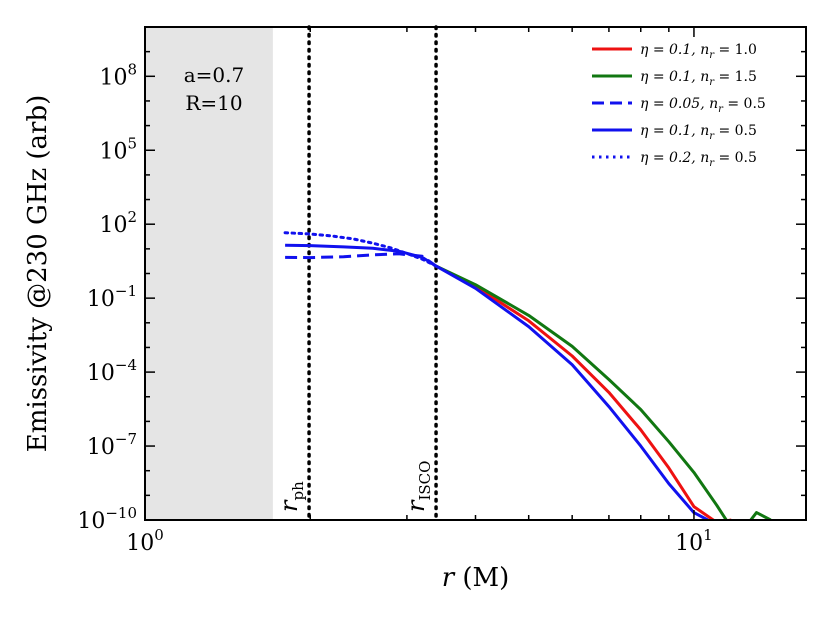 Image resolution: width=830 pixels, height=623 pixels. Describe the element at coordinates (145, 541) in the screenshot. I see `x-tick-label: 10⁰` at that location.